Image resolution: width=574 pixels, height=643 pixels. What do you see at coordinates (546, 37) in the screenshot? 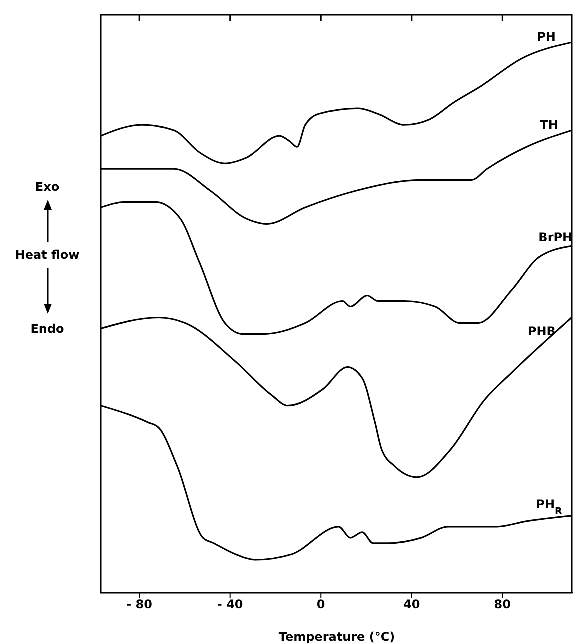
I see `series-label: PH` at bounding box center [546, 37].